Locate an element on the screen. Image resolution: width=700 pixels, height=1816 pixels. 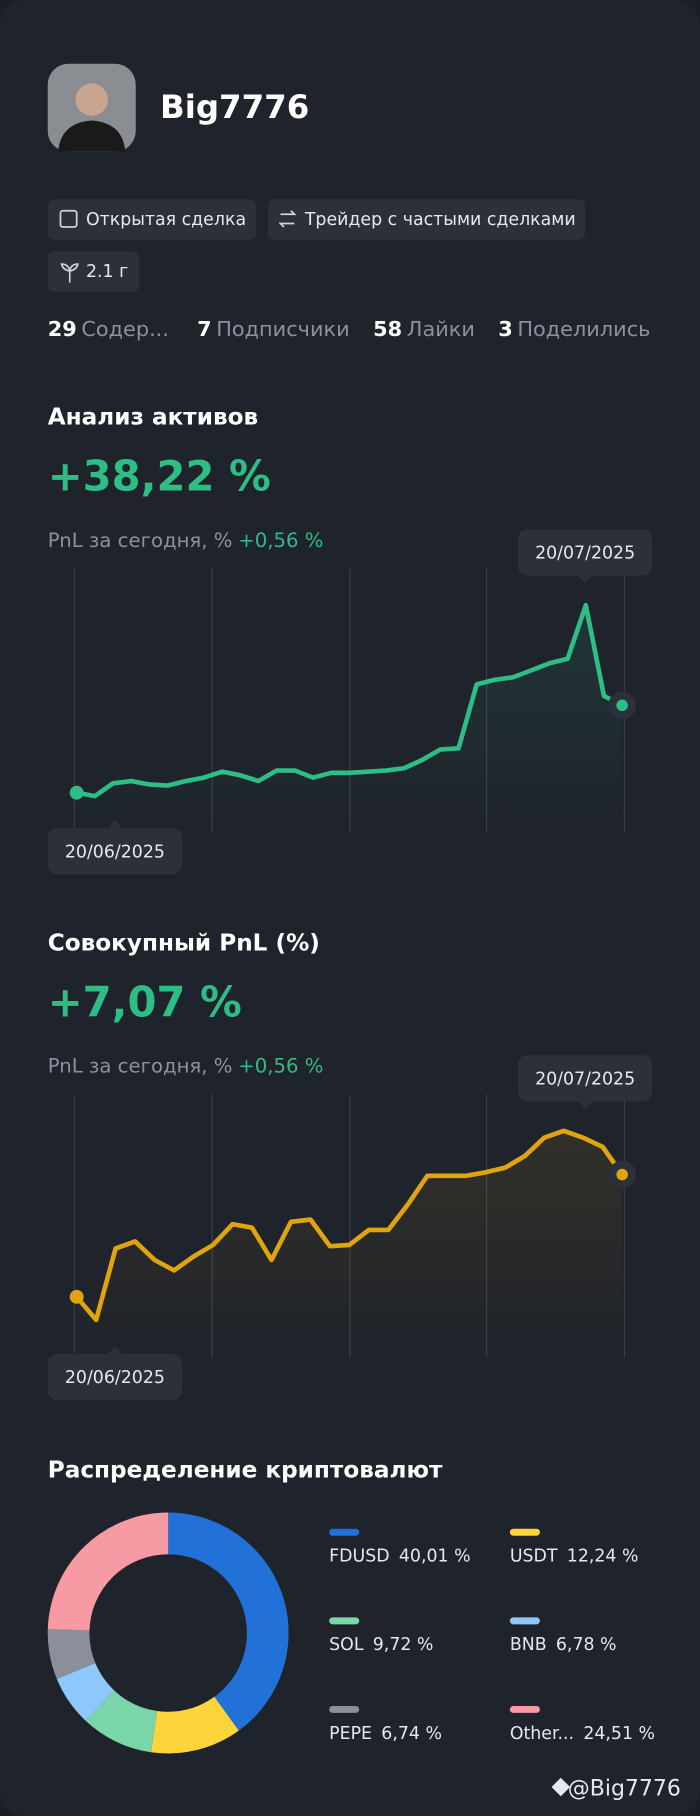
legend-value: 6,74 % is located at coordinates (411, 1734).